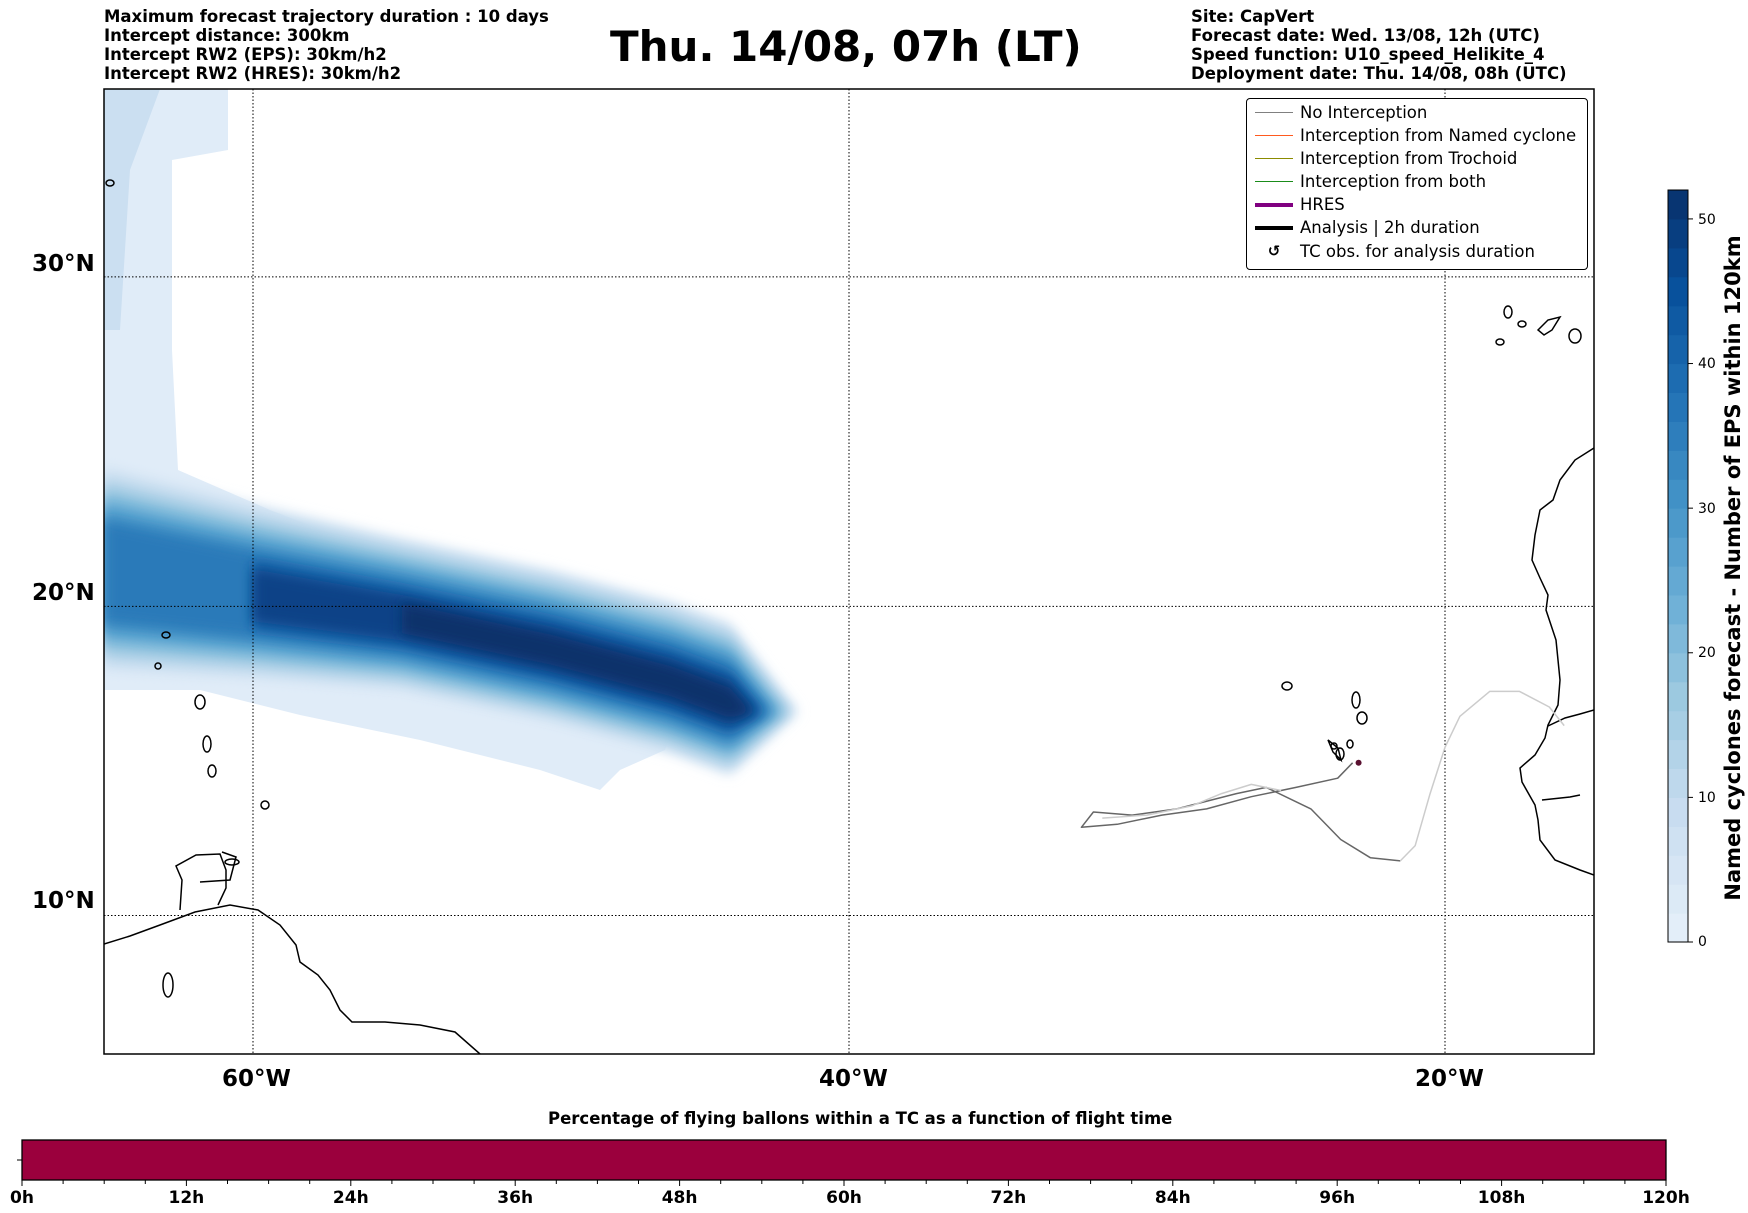  I want to click on bar-tick-label: 60h, so click(844, 1198).